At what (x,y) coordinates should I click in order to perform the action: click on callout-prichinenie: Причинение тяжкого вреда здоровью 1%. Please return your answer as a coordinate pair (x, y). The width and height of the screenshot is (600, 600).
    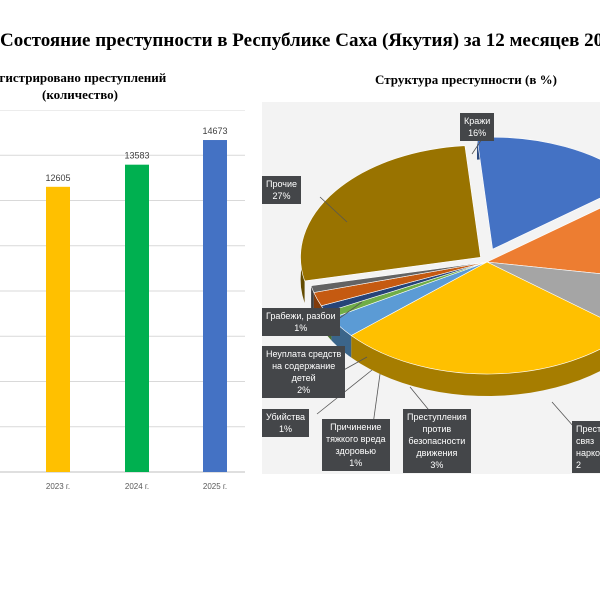
    Looking at the image, I should click on (356, 445).